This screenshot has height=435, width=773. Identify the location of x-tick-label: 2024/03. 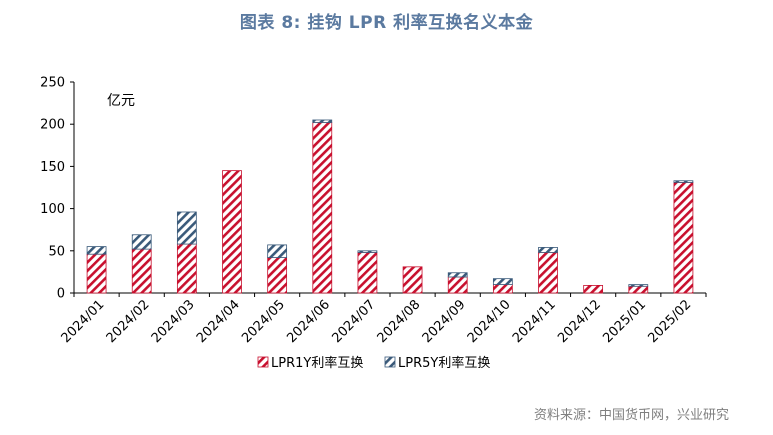
(173, 321).